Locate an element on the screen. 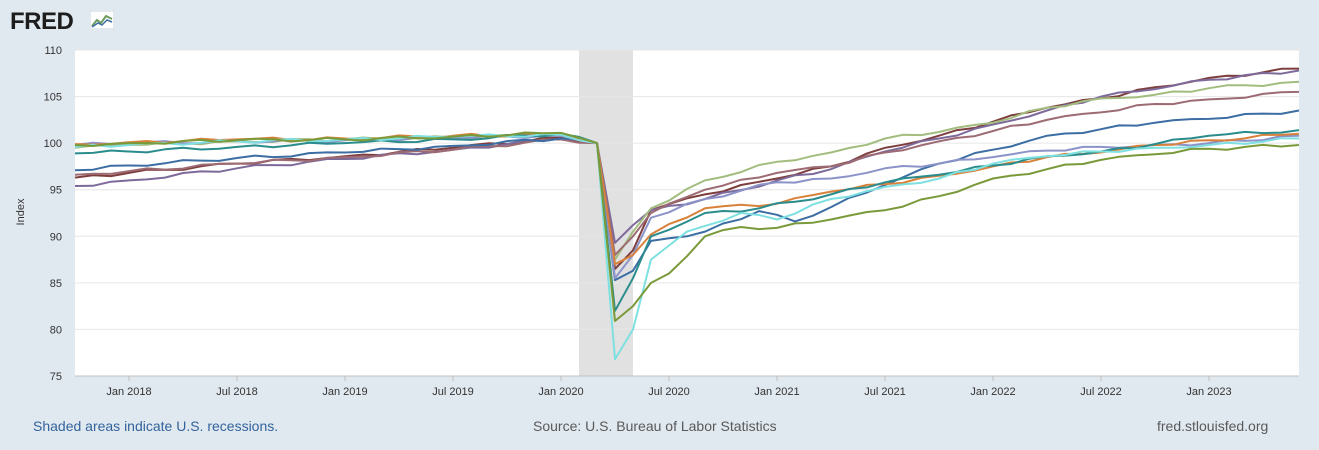  x-tick-label: Jan 2021 is located at coordinates (776, 392).